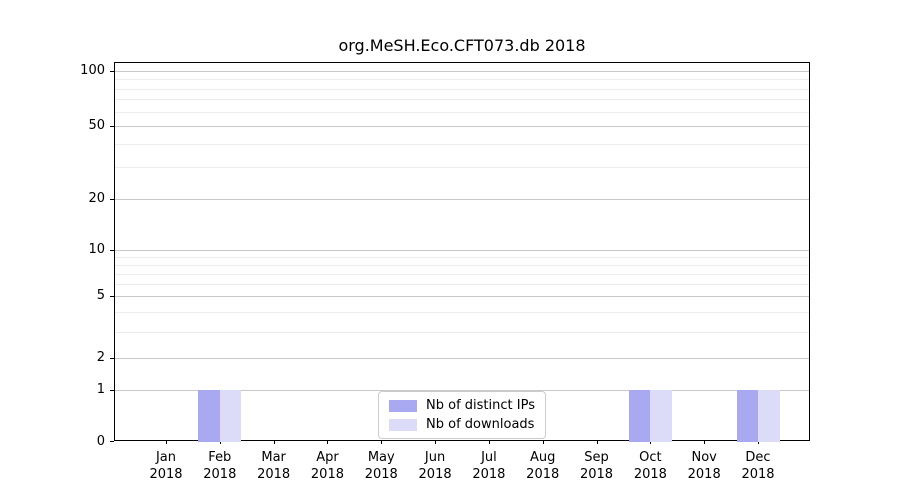  Describe the element at coordinates (639, 416) in the screenshot. I see `bar-distinct-ips-oct` at that location.